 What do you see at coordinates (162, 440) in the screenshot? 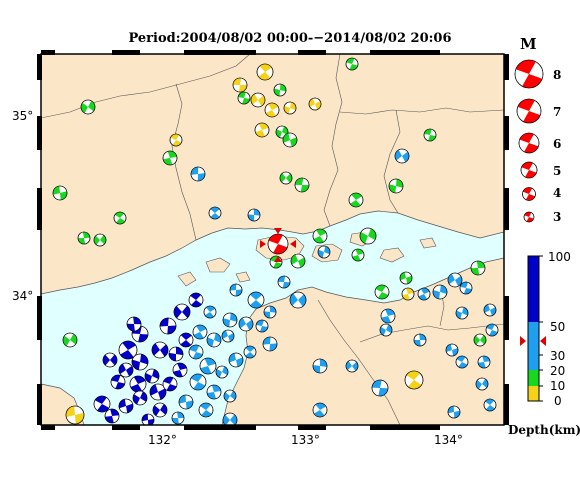
I see `lon-label-132: 132°` at bounding box center [162, 440].